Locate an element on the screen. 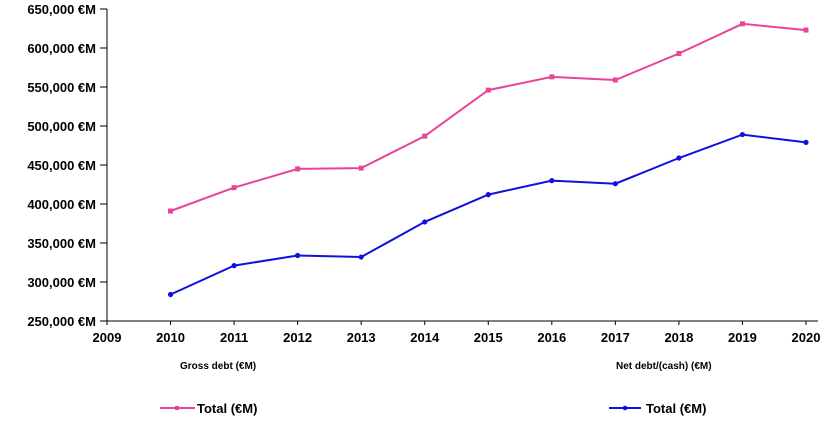 The image size is (833, 441). x-tick-label: 2018 is located at coordinates (678, 337).